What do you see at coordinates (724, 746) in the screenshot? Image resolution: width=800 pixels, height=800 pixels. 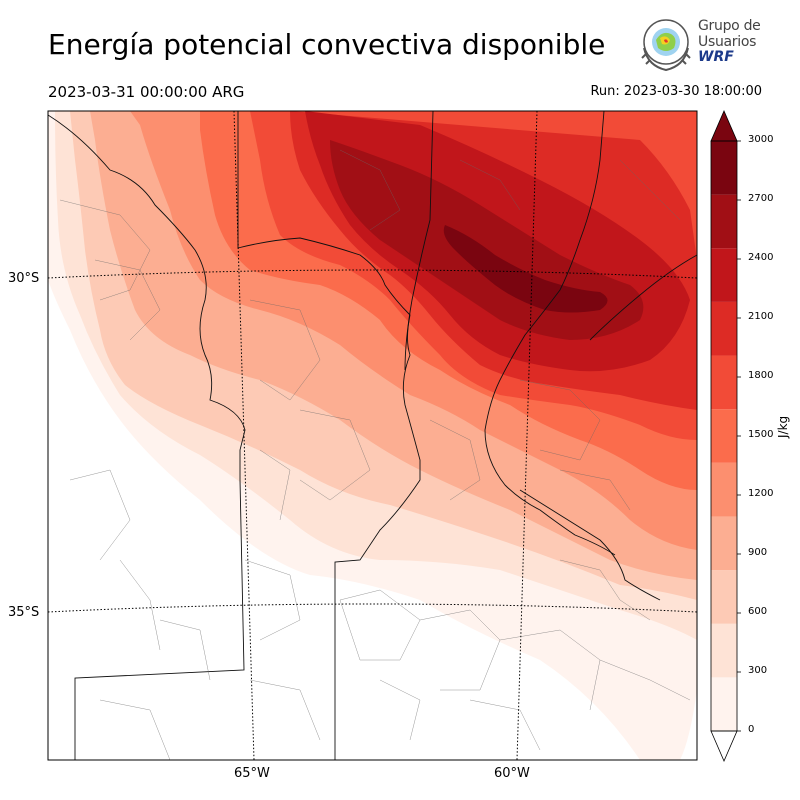 I see `colorbar-extend-min` at bounding box center [724, 746].